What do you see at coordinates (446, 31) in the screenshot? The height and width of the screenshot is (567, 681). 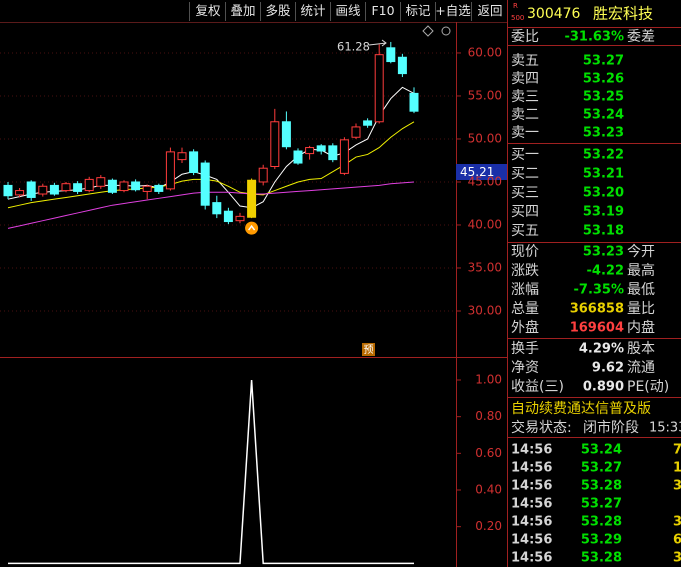 I see `circle-icon` at bounding box center [446, 31].